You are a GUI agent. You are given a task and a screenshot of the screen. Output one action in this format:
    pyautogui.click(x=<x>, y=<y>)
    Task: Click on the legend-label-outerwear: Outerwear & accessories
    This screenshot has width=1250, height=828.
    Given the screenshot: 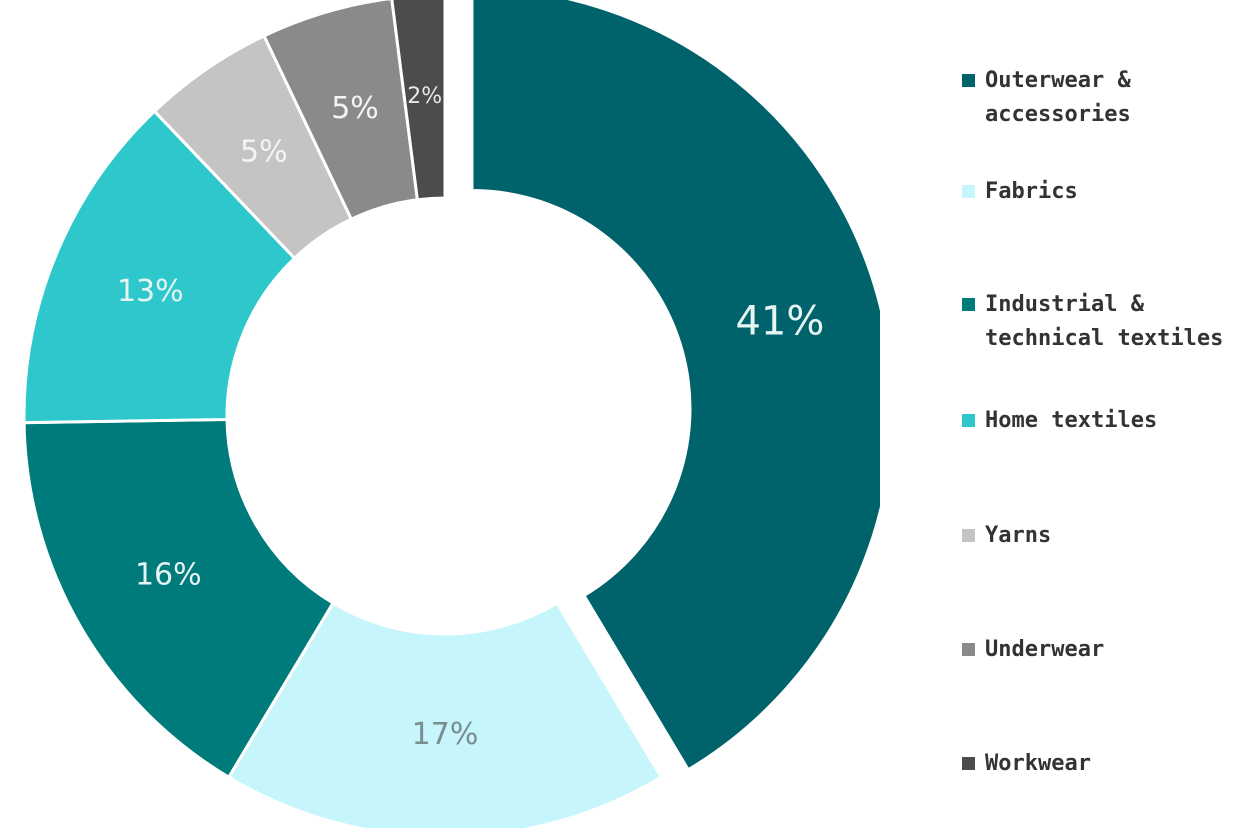 What is the action you would take?
    pyautogui.click(x=1058, y=97)
    